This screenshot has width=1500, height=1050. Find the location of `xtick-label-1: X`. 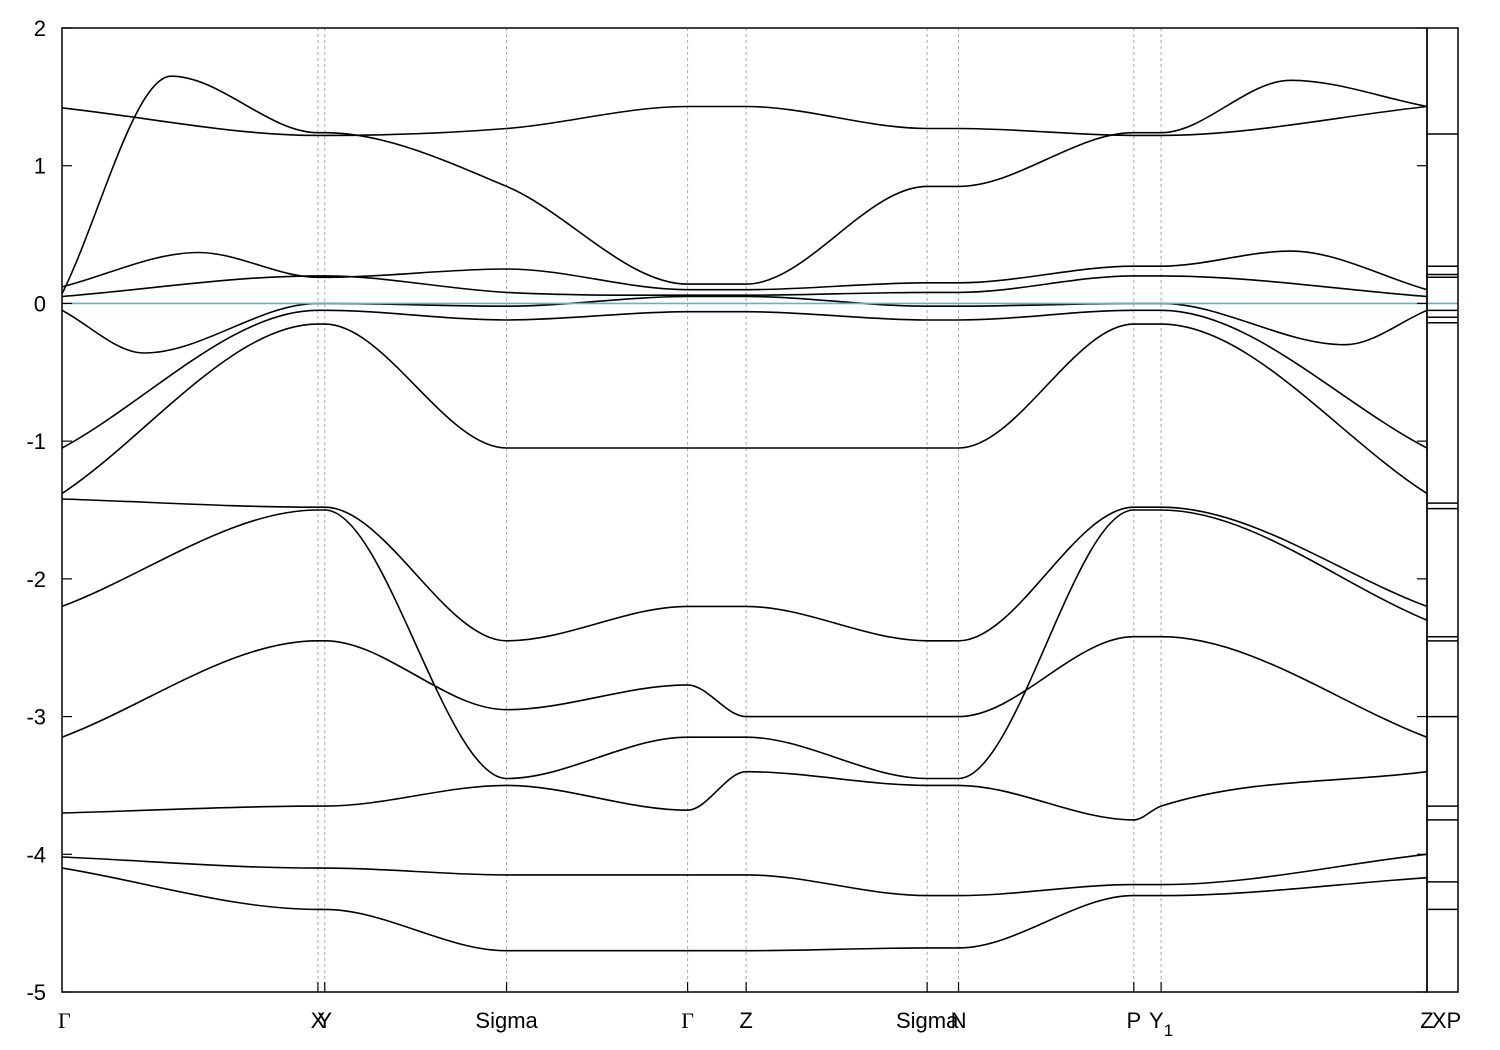

xtick-label-1: X is located at coordinates (318, 1020).